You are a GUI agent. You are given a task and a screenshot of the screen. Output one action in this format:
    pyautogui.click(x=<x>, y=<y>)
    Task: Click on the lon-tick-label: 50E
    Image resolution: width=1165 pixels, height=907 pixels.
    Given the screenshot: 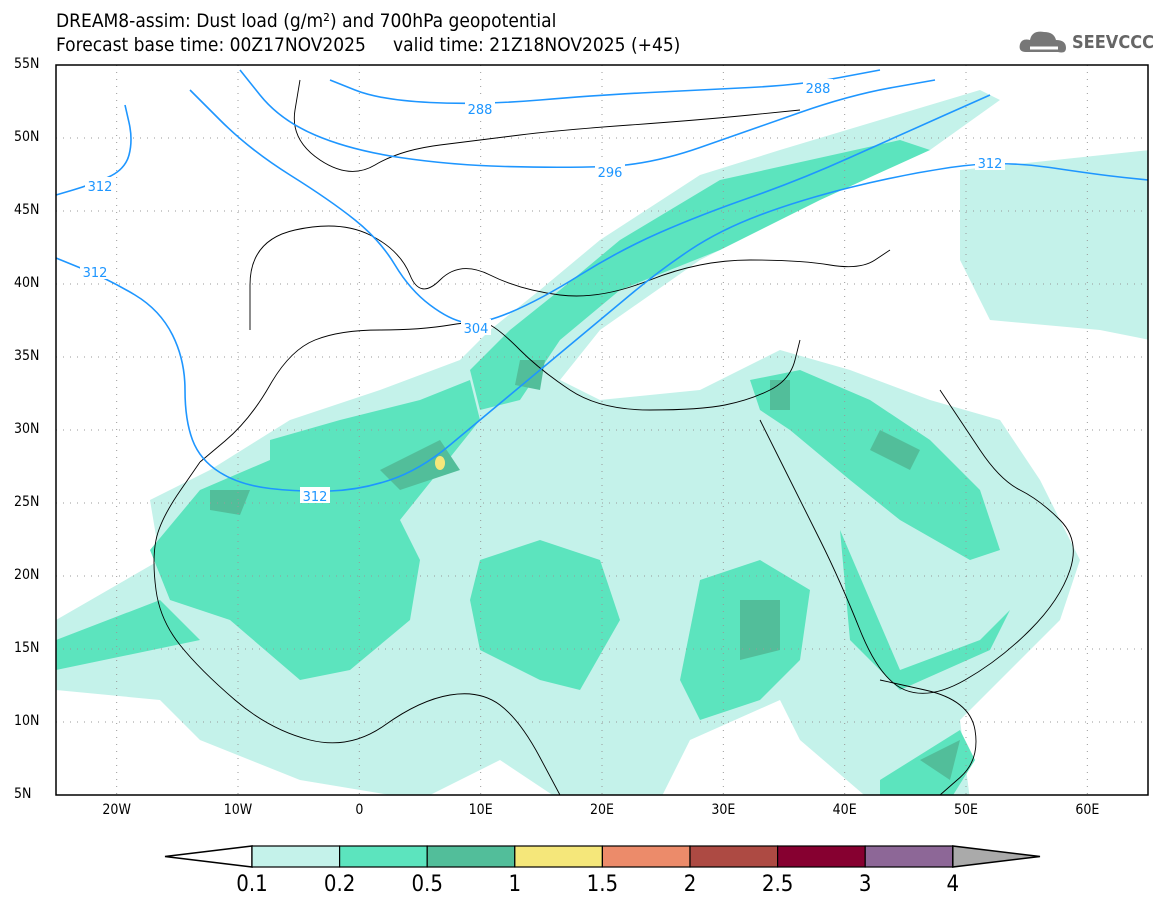 What is the action you would take?
    pyautogui.click(x=966, y=810)
    